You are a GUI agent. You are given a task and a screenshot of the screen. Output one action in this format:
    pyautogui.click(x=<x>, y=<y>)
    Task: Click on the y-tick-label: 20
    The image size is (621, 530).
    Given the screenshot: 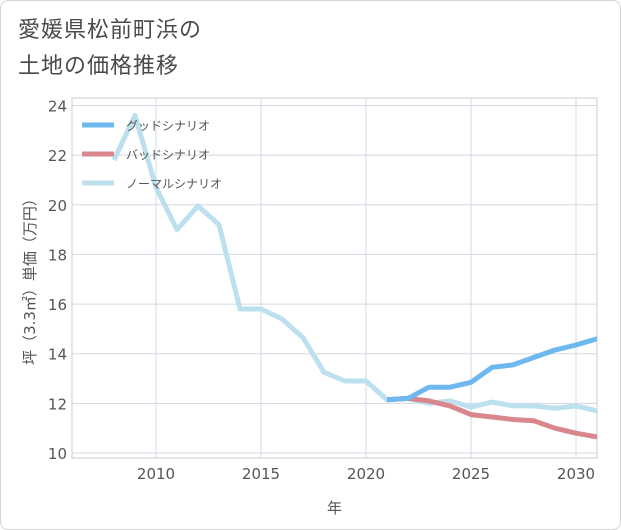 What is the action you would take?
    pyautogui.click(x=57, y=206)
    